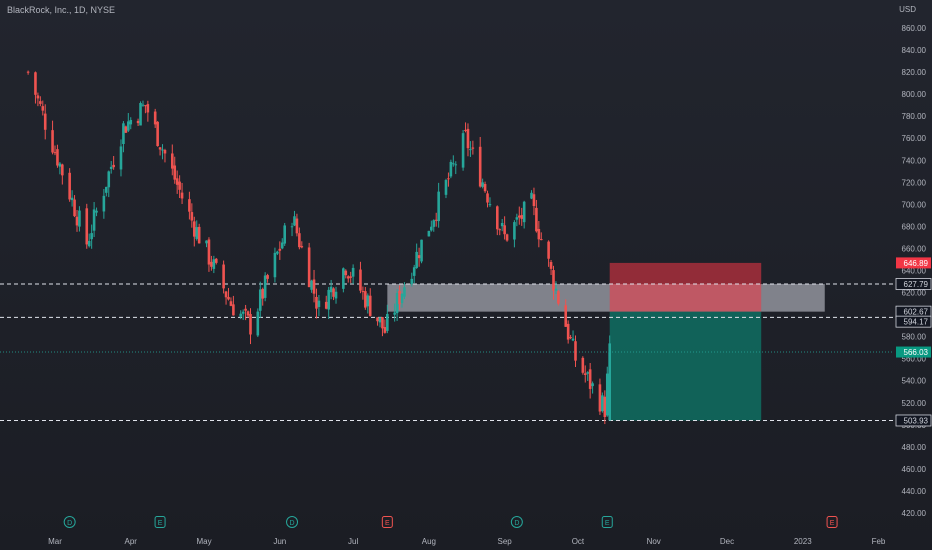  Describe the element at coordinates (914, 50) in the screenshot. I see `y-tick-label: 840.00` at that location.